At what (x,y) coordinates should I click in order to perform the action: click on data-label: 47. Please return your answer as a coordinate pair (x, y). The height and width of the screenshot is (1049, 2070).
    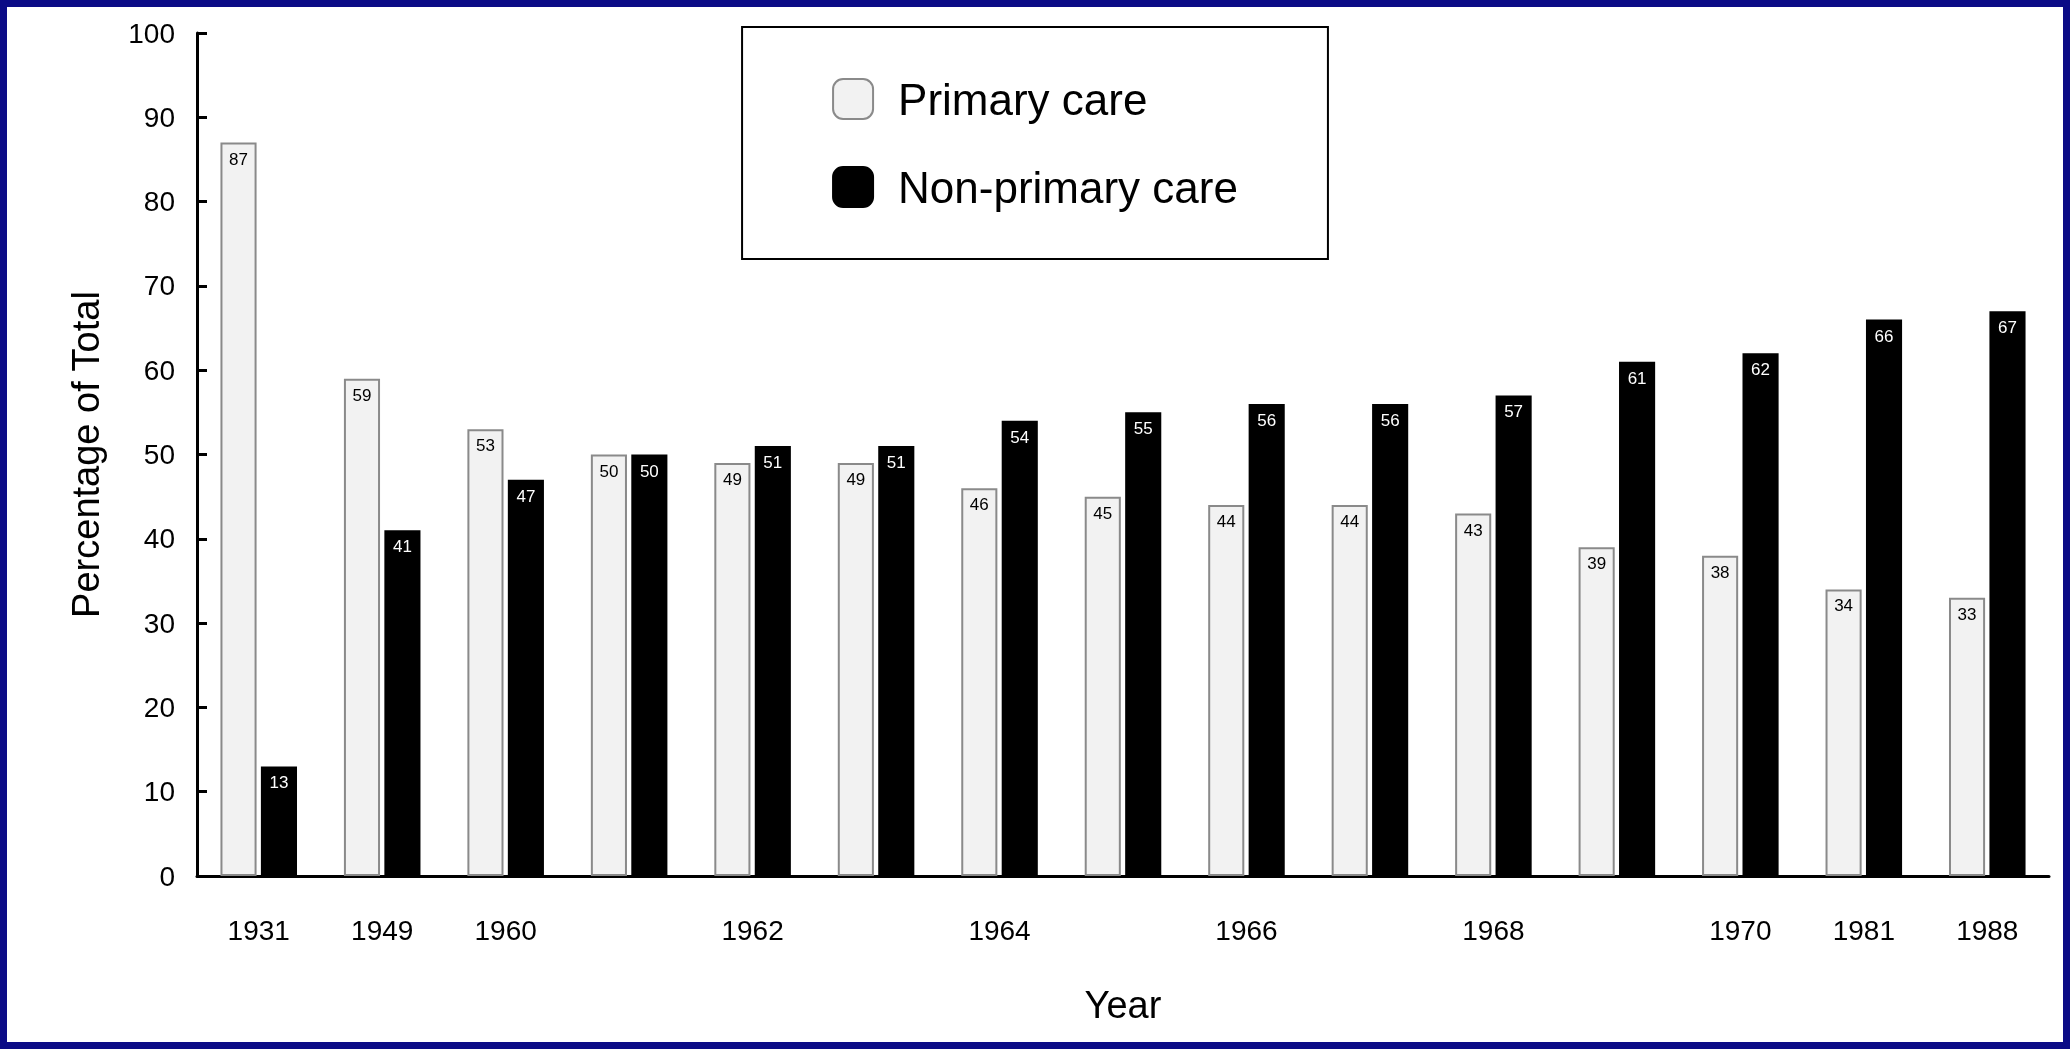
    Looking at the image, I should click on (526, 496).